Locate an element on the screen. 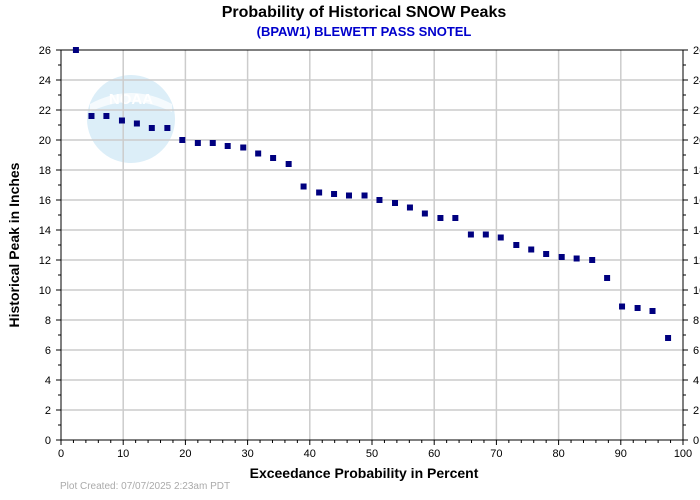 This screenshot has height=500, width=700. y-tick-label-left: 22 is located at coordinates (45, 111).